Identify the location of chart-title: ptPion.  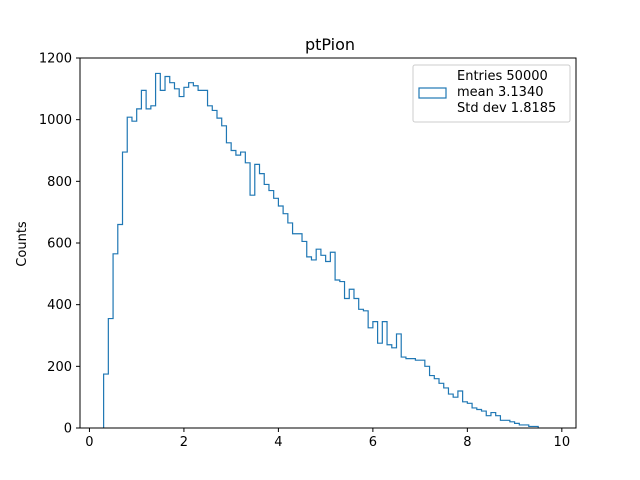
(330, 44).